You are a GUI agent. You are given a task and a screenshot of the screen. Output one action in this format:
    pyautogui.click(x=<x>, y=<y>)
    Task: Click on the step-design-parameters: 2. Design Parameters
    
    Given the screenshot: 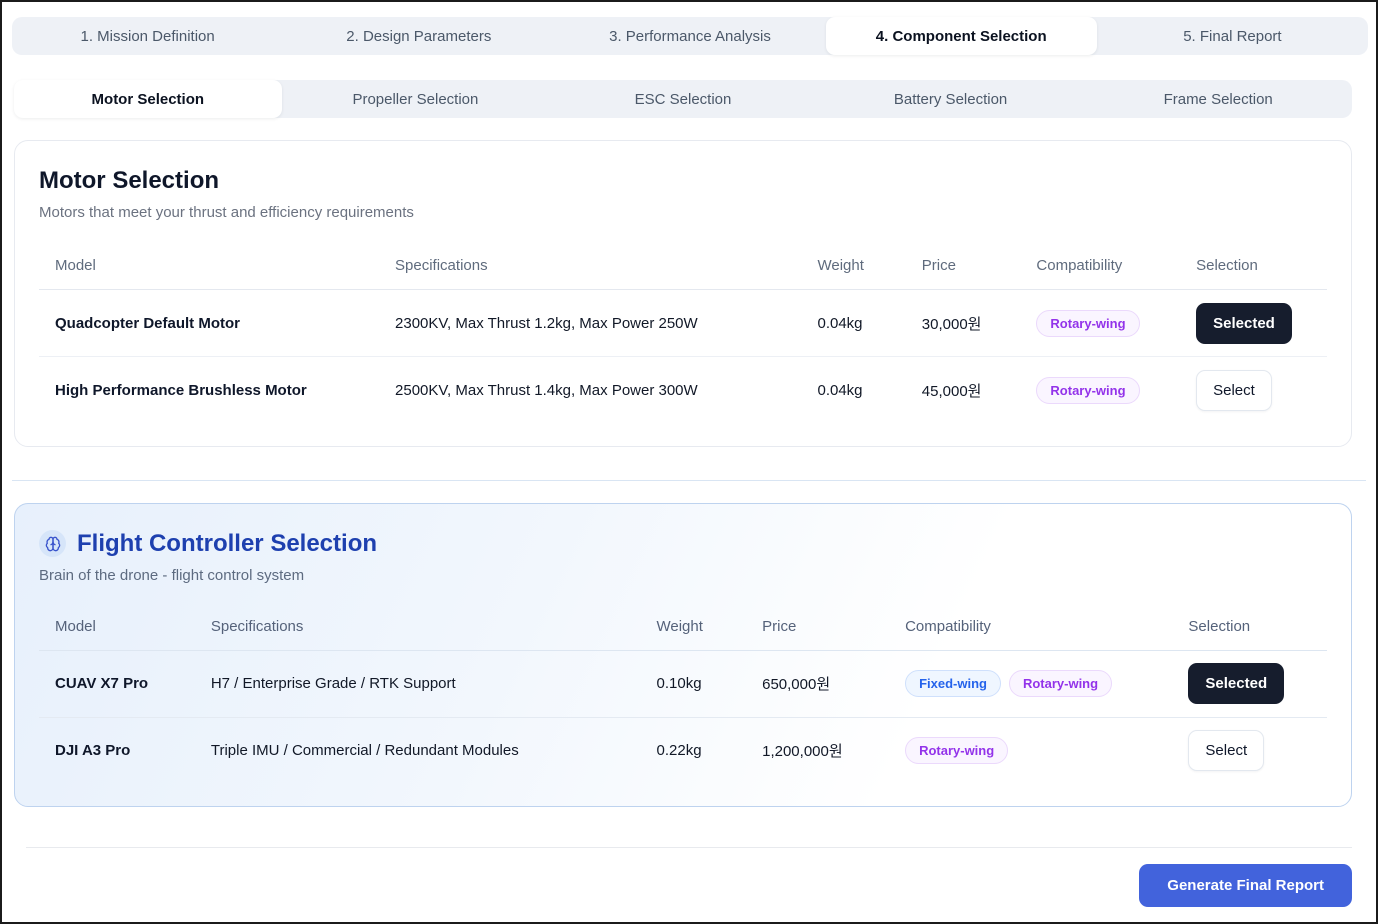 What is the action you would take?
    pyautogui.click(x=418, y=36)
    